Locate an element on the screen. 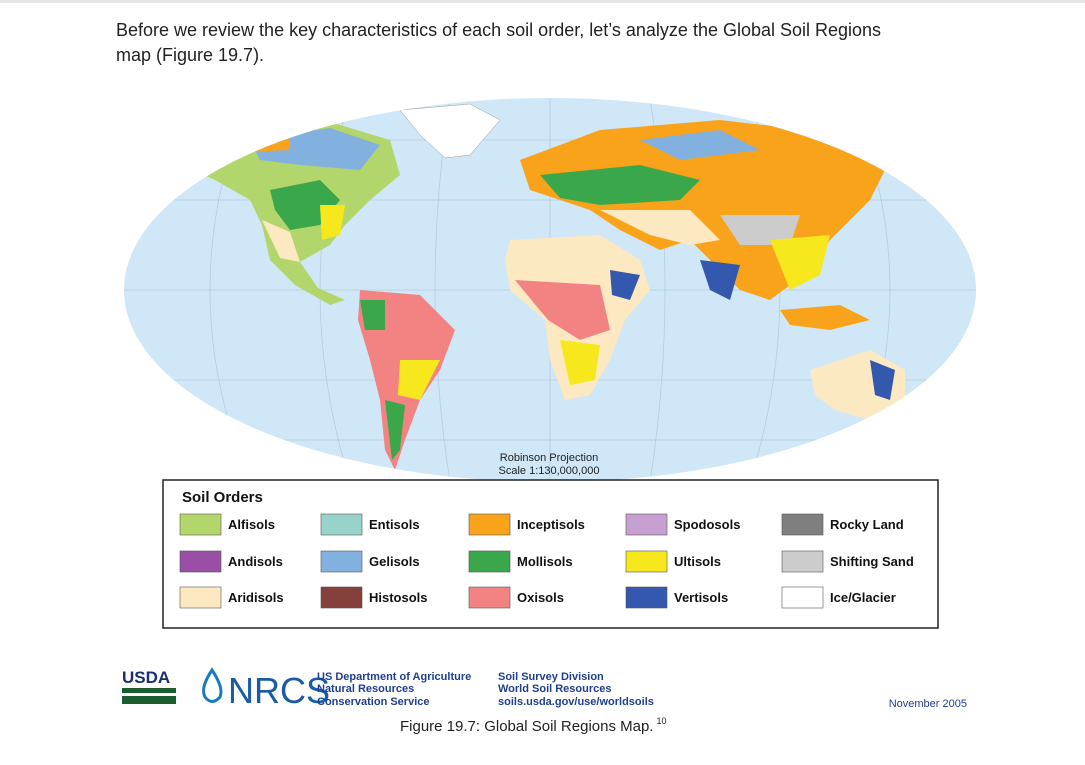 The image size is (1085, 765). legend-item: Spodosols is located at coordinates (682, 524).